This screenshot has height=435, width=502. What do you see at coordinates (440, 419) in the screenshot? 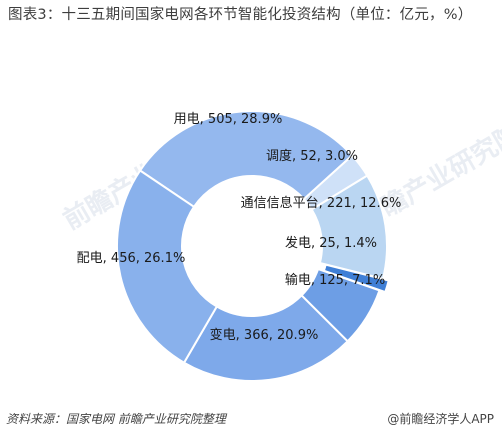
I see `brand-note: @前瞻经济学人APP` at bounding box center [440, 419].